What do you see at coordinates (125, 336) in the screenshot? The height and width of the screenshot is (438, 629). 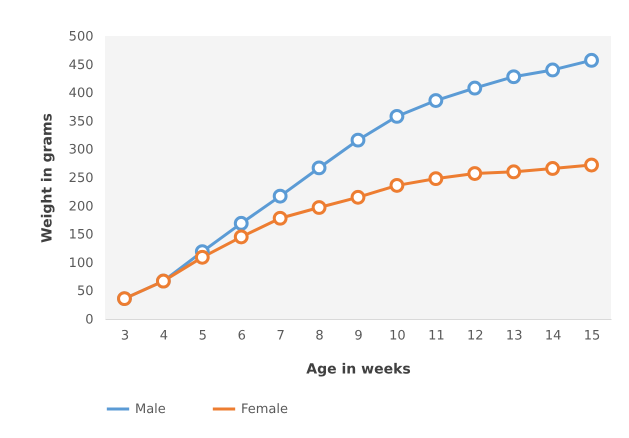 I see `x-tick-label: 3` at bounding box center [125, 336].